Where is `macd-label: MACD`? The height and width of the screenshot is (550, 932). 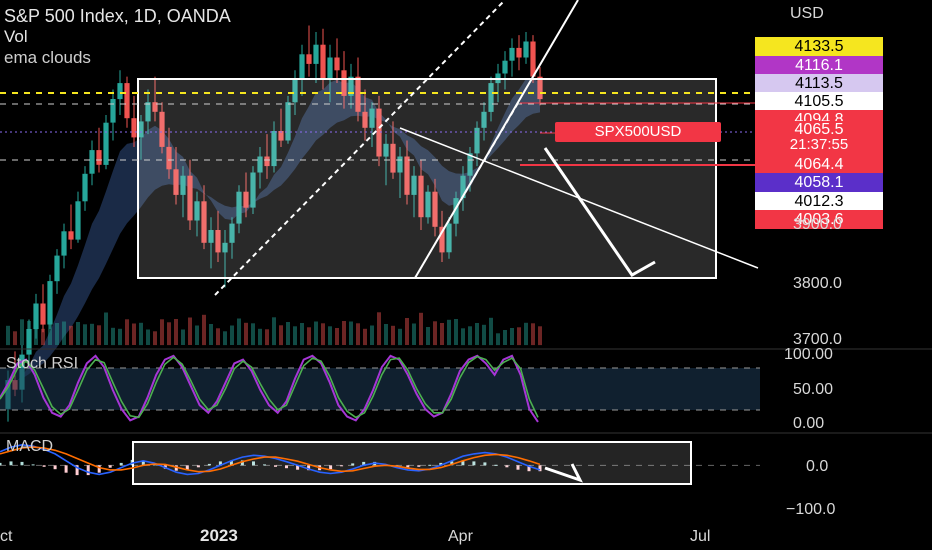 macd-label: MACD is located at coordinates (30, 446).